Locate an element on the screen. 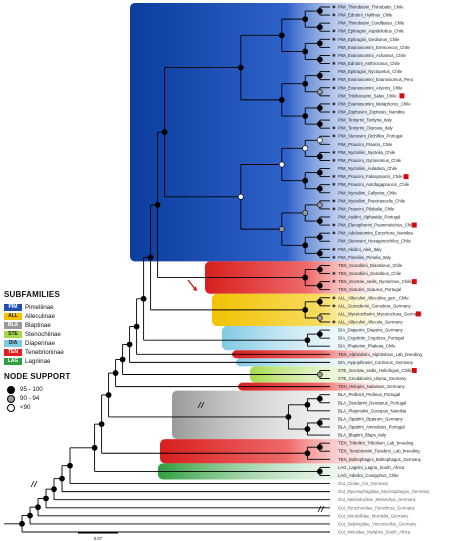  tip-label: Out_Ciidae_Cis_Germany is located at coordinates (363, 483).